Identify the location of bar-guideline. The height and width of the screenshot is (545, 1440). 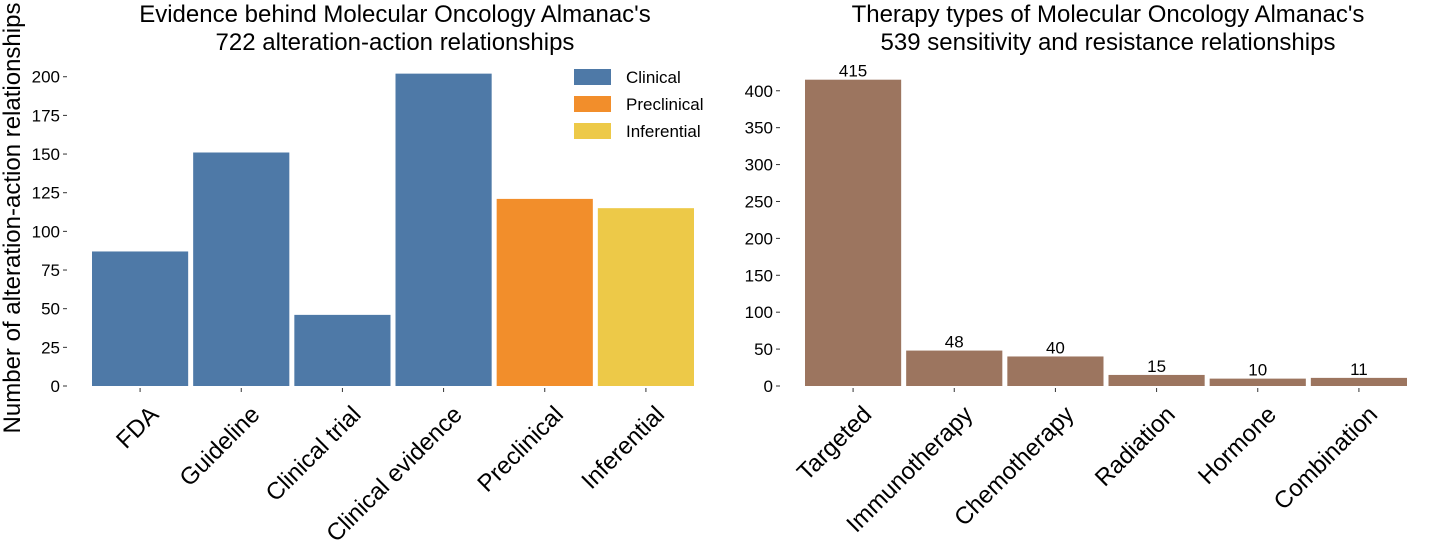
(241, 269).